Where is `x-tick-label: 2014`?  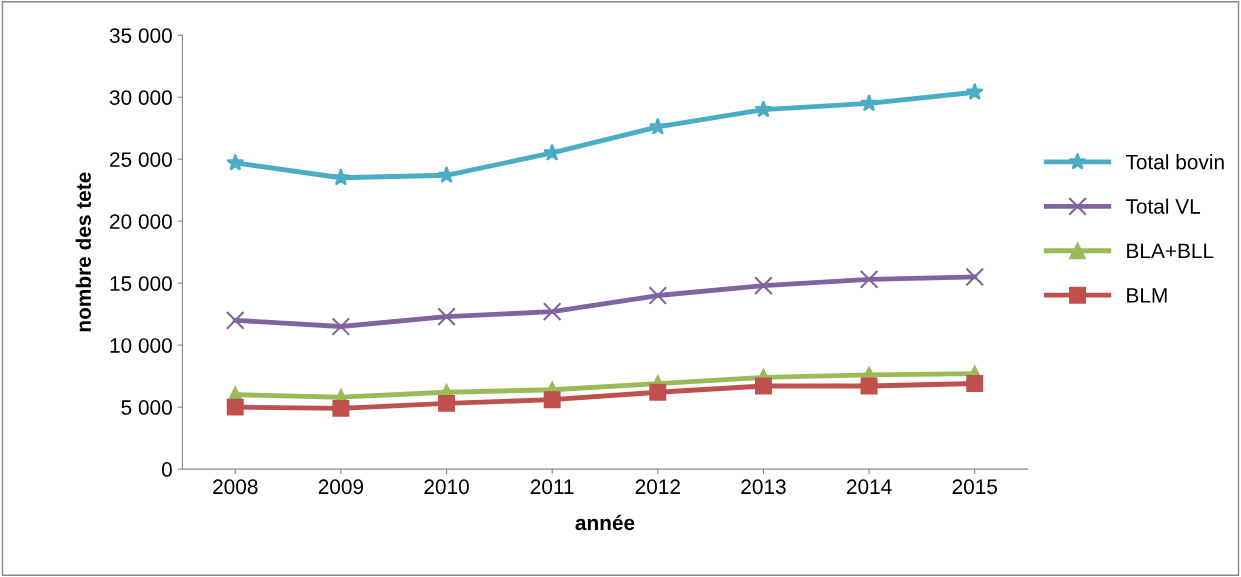 x-tick-label: 2014 is located at coordinates (869, 487).